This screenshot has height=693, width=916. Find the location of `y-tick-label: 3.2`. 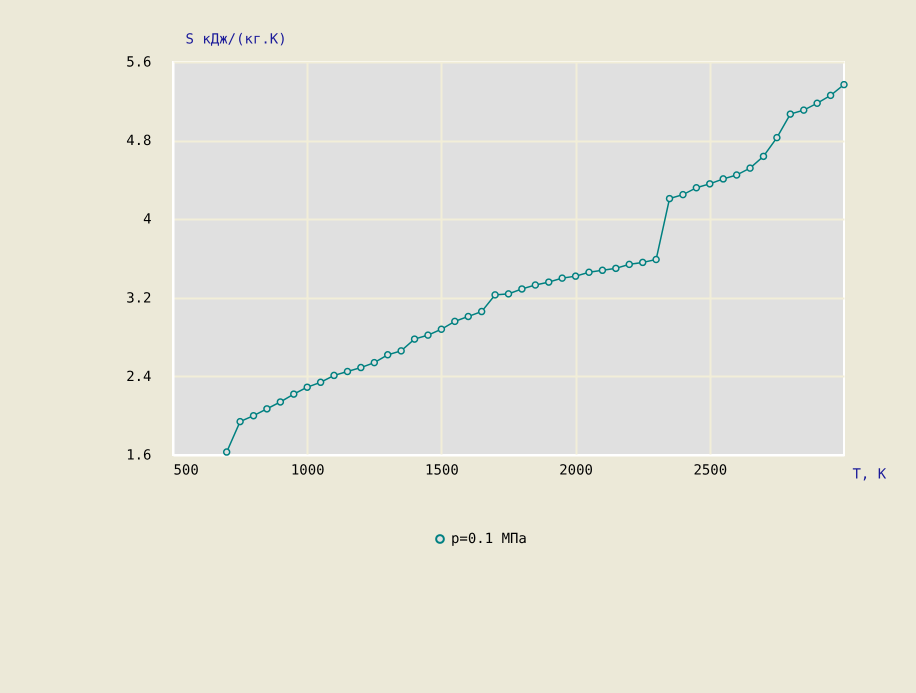

y-tick-label: 3.2 is located at coordinates (139, 298).